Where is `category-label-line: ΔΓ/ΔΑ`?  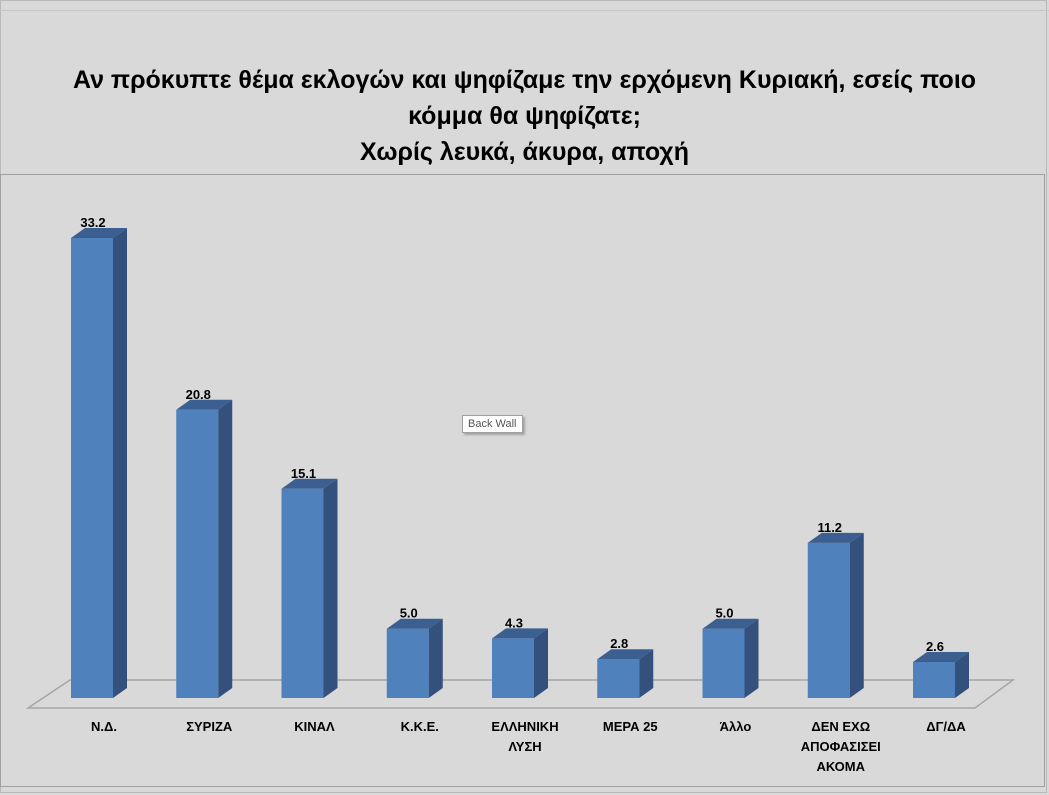
category-label-line: ΔΓ/ΔΑ is located at coordinates (946, 726).